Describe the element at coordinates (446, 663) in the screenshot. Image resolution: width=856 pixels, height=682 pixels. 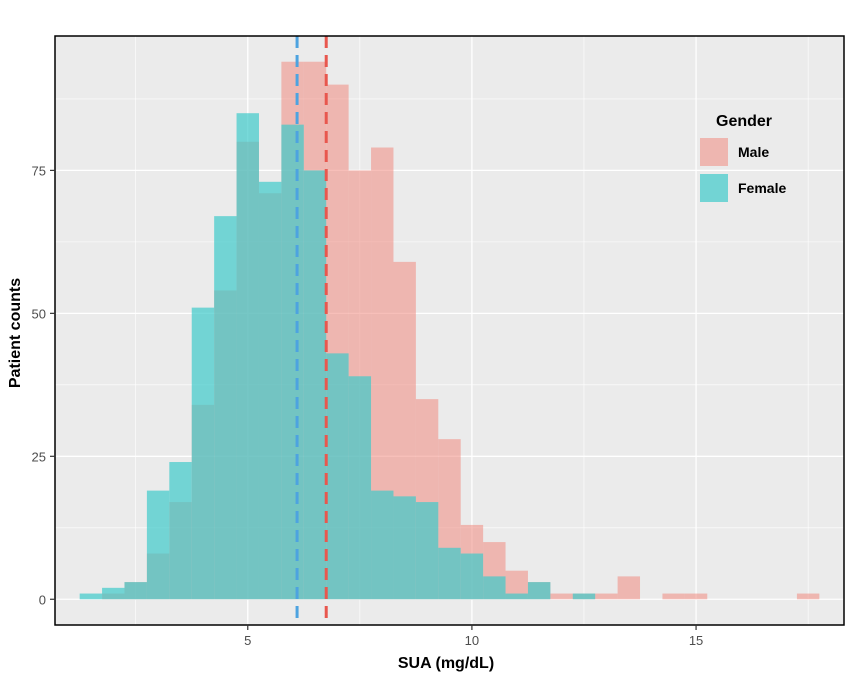
I see `x-axis-title: SUA (mg/dL)` at that location.